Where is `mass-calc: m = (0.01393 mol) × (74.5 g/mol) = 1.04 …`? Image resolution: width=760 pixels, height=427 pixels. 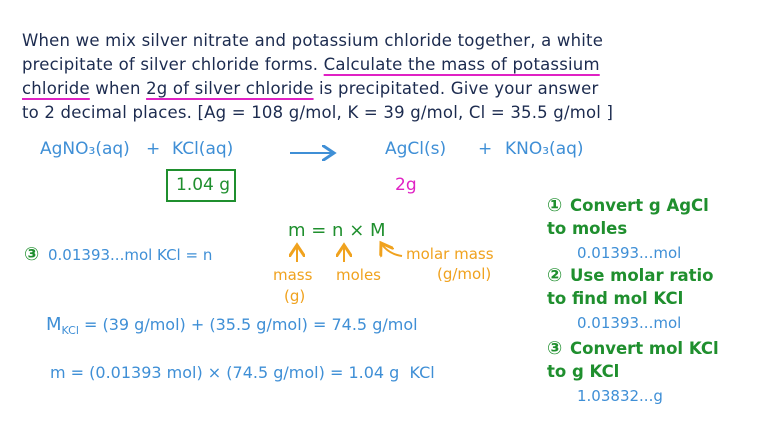 mass-calc: m = (0.01393 mol) × (74.5 g/mol) = 1.04 … is located at coordinates (242, 372).